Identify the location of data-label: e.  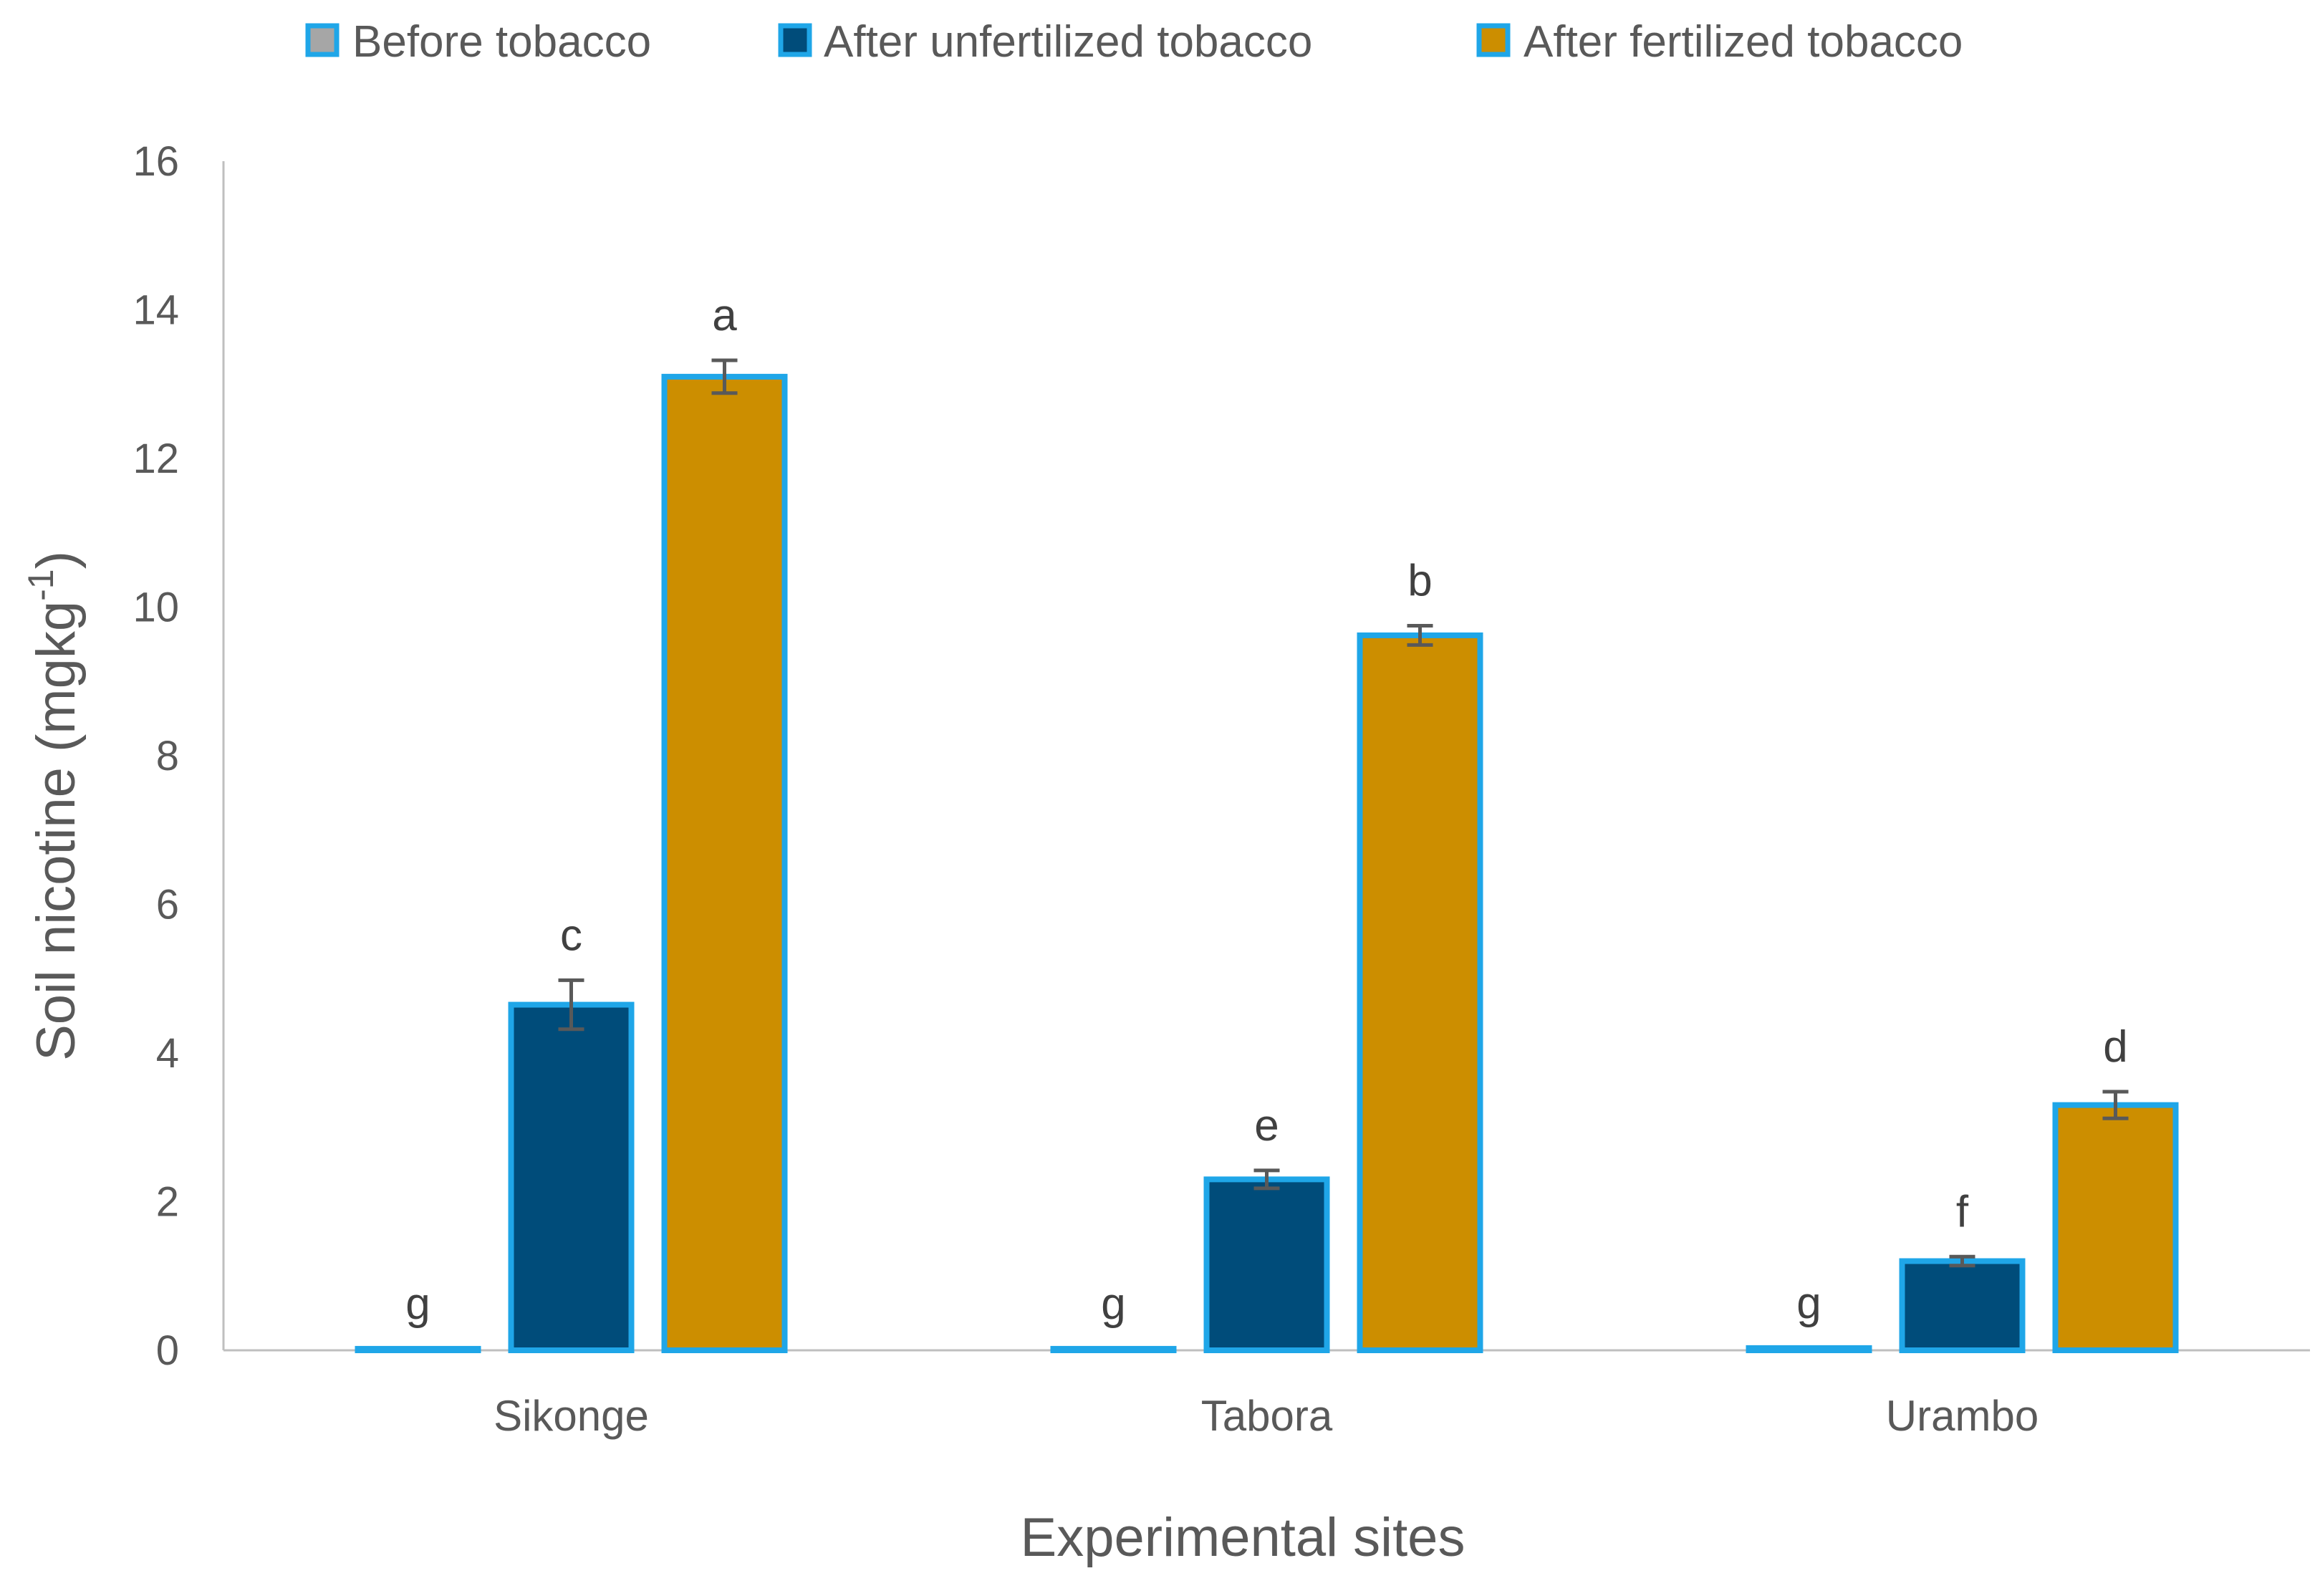
(1266, 1125).